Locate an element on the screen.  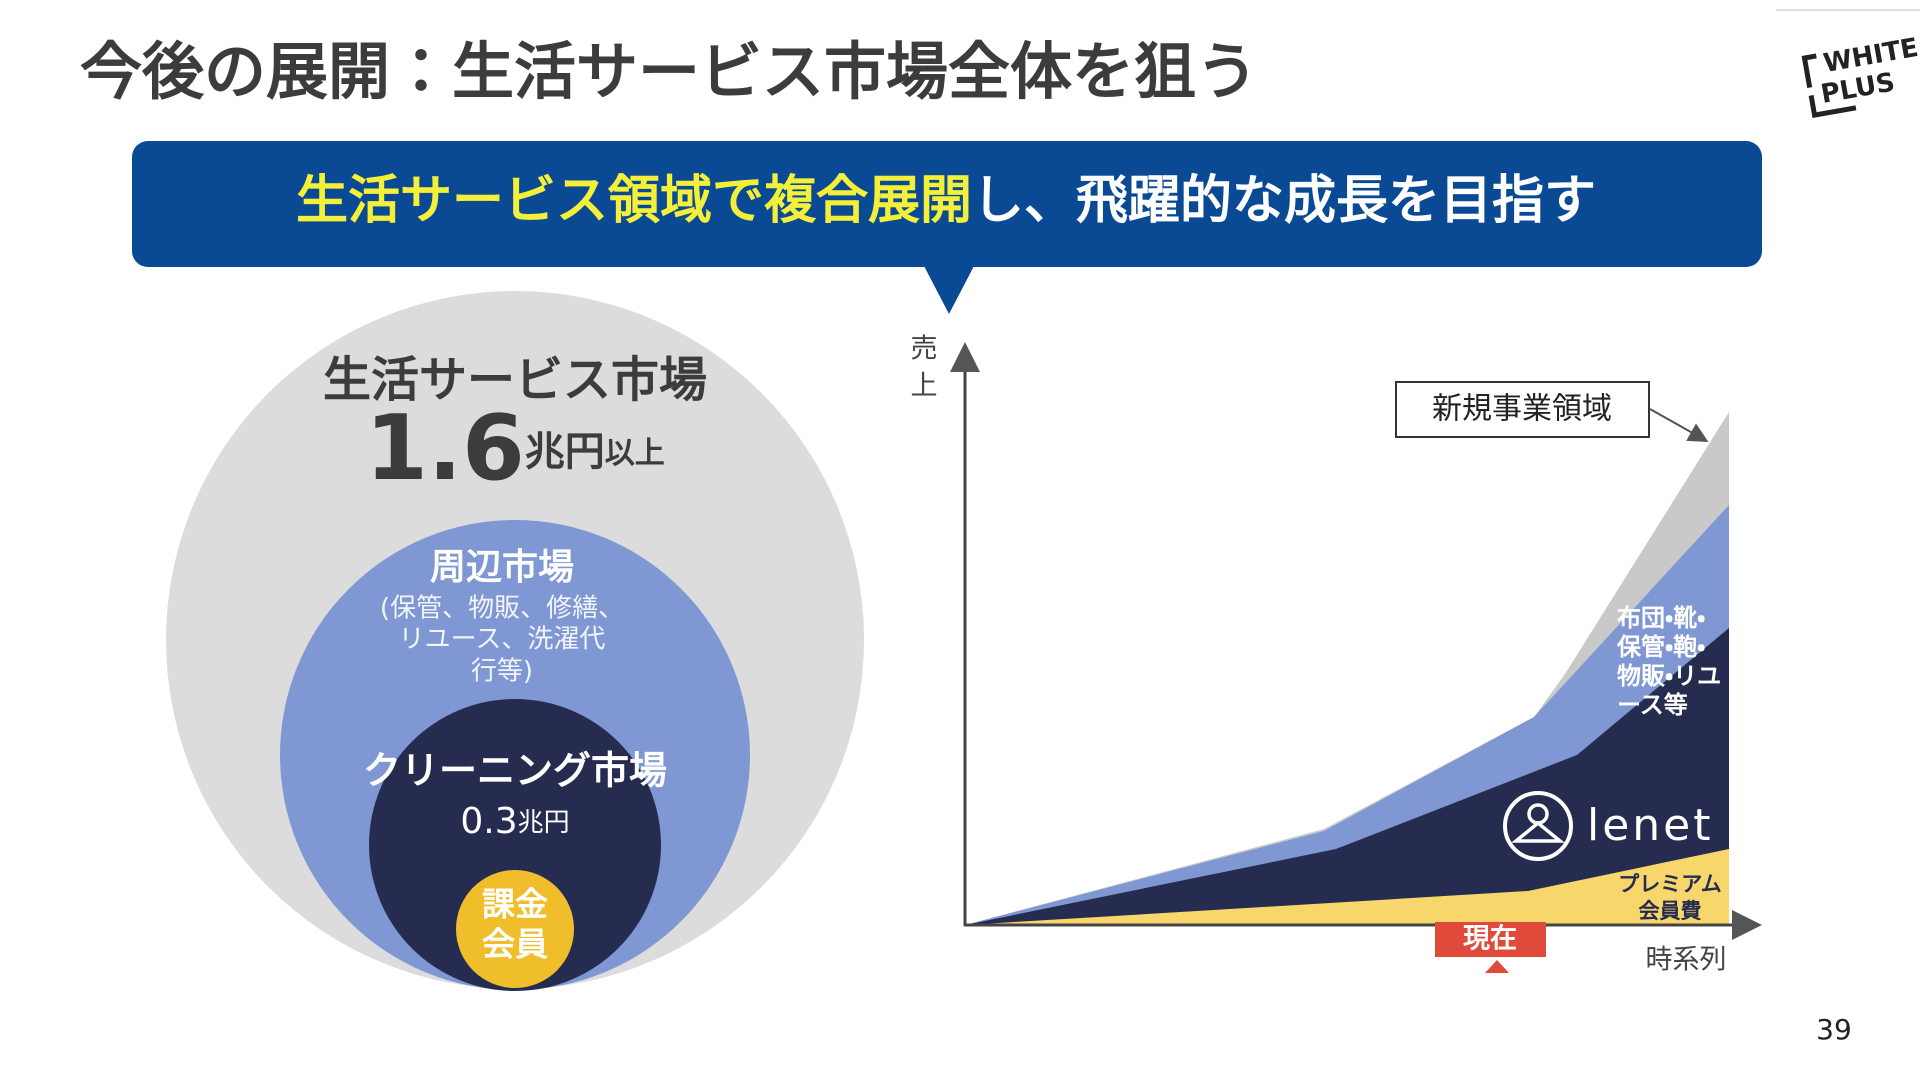
peripheral-label: 物販・リユ is located at coordinates (1669, 676).